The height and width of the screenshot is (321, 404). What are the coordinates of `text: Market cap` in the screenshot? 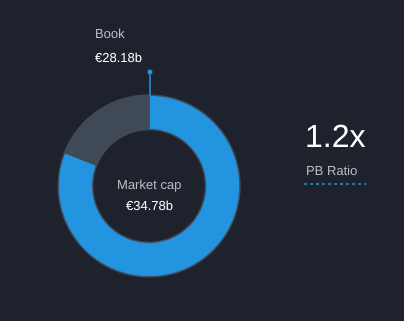 It's located at (149, 184).